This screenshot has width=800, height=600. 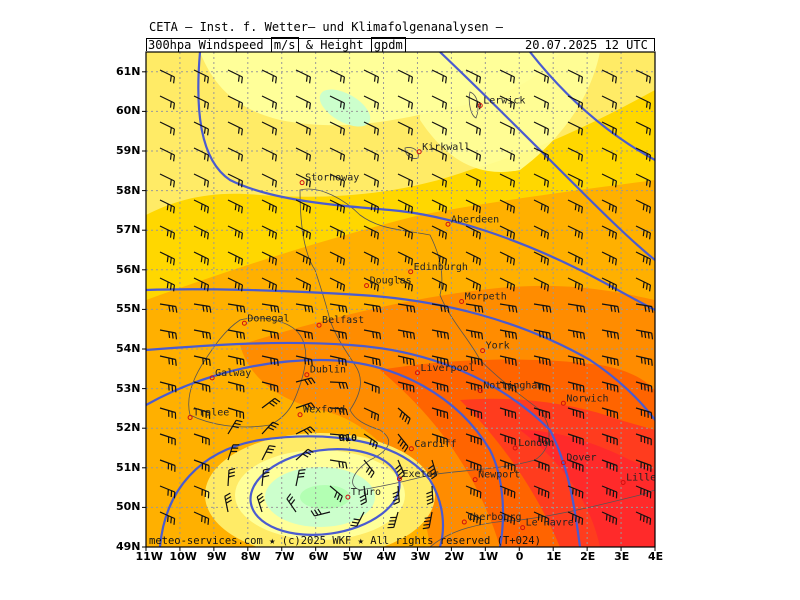 What do you see at coordinates (578, 459) in the screenshot?
I see `city-marker: Dover` at bounding box center [578, 459].